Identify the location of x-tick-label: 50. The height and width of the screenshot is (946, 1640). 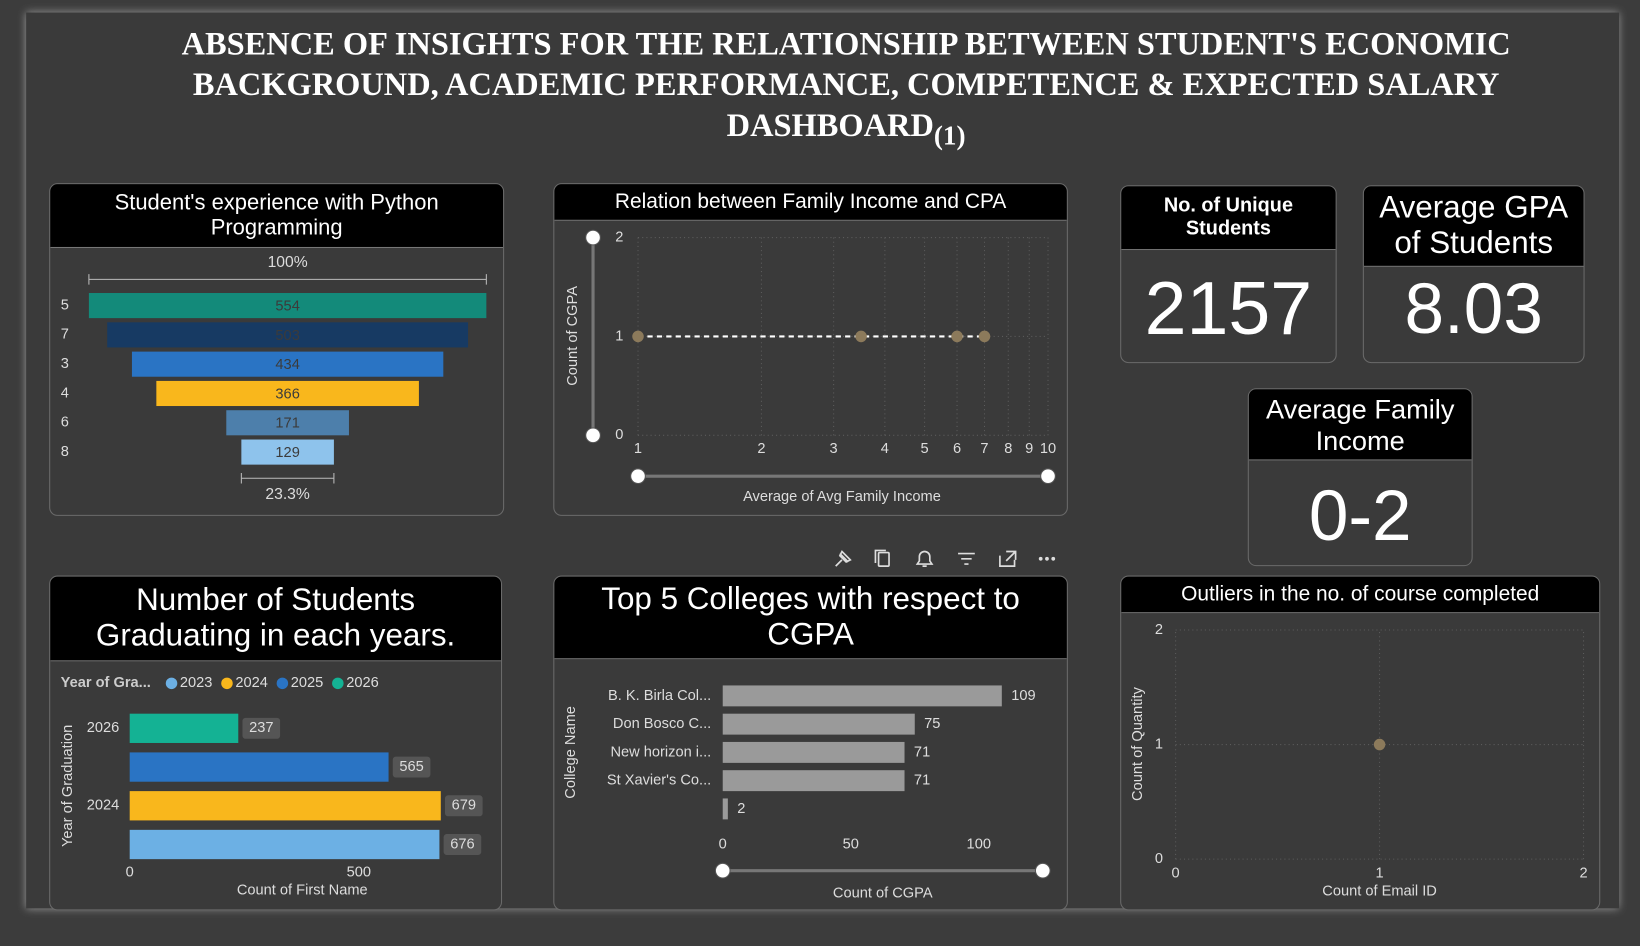
(851, 844).